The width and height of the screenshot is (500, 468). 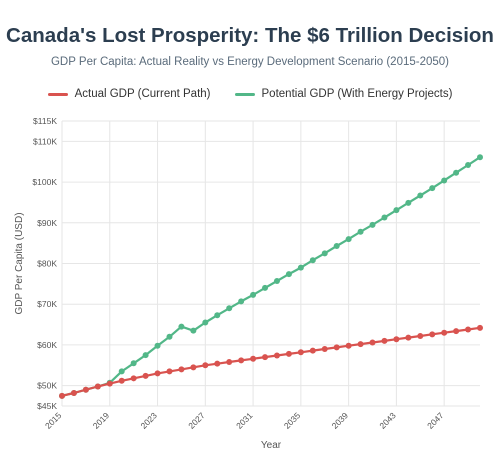 What do you see at coordinates (57, 94) in the screenshot?
I see `legend-swatch-actual` at bounding box center [57, 94].